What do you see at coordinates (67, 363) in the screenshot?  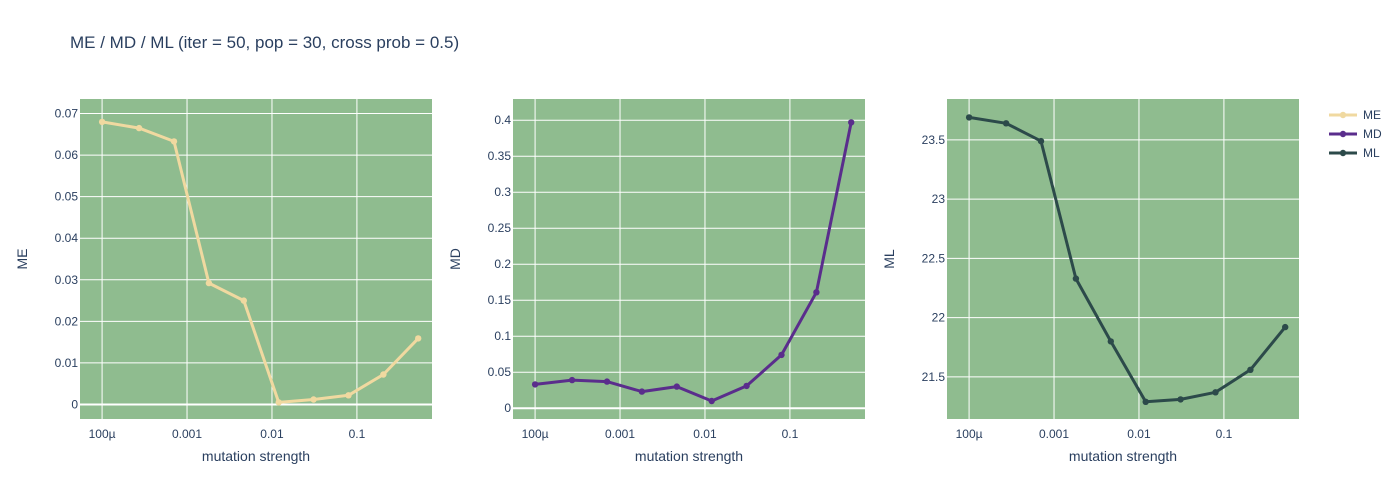 I see `y-tick-label: 0.01` at bounding box center [67, 363].